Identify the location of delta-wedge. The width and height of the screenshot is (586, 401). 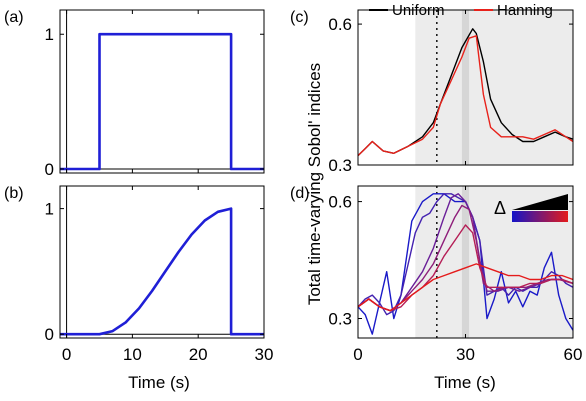
(540, 202).